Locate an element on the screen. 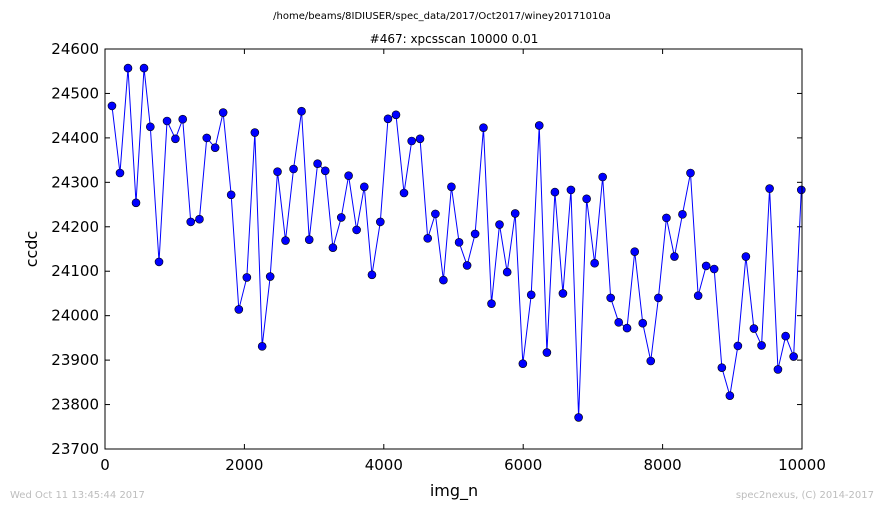  y-tick-label: 24300 is located at coordinates (75, 182).